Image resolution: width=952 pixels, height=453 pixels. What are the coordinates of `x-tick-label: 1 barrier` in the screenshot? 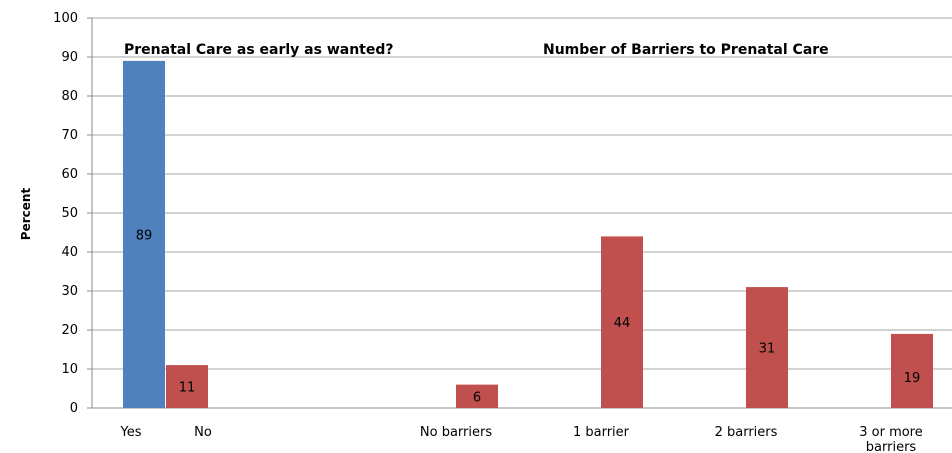 It's located at (601, 432).